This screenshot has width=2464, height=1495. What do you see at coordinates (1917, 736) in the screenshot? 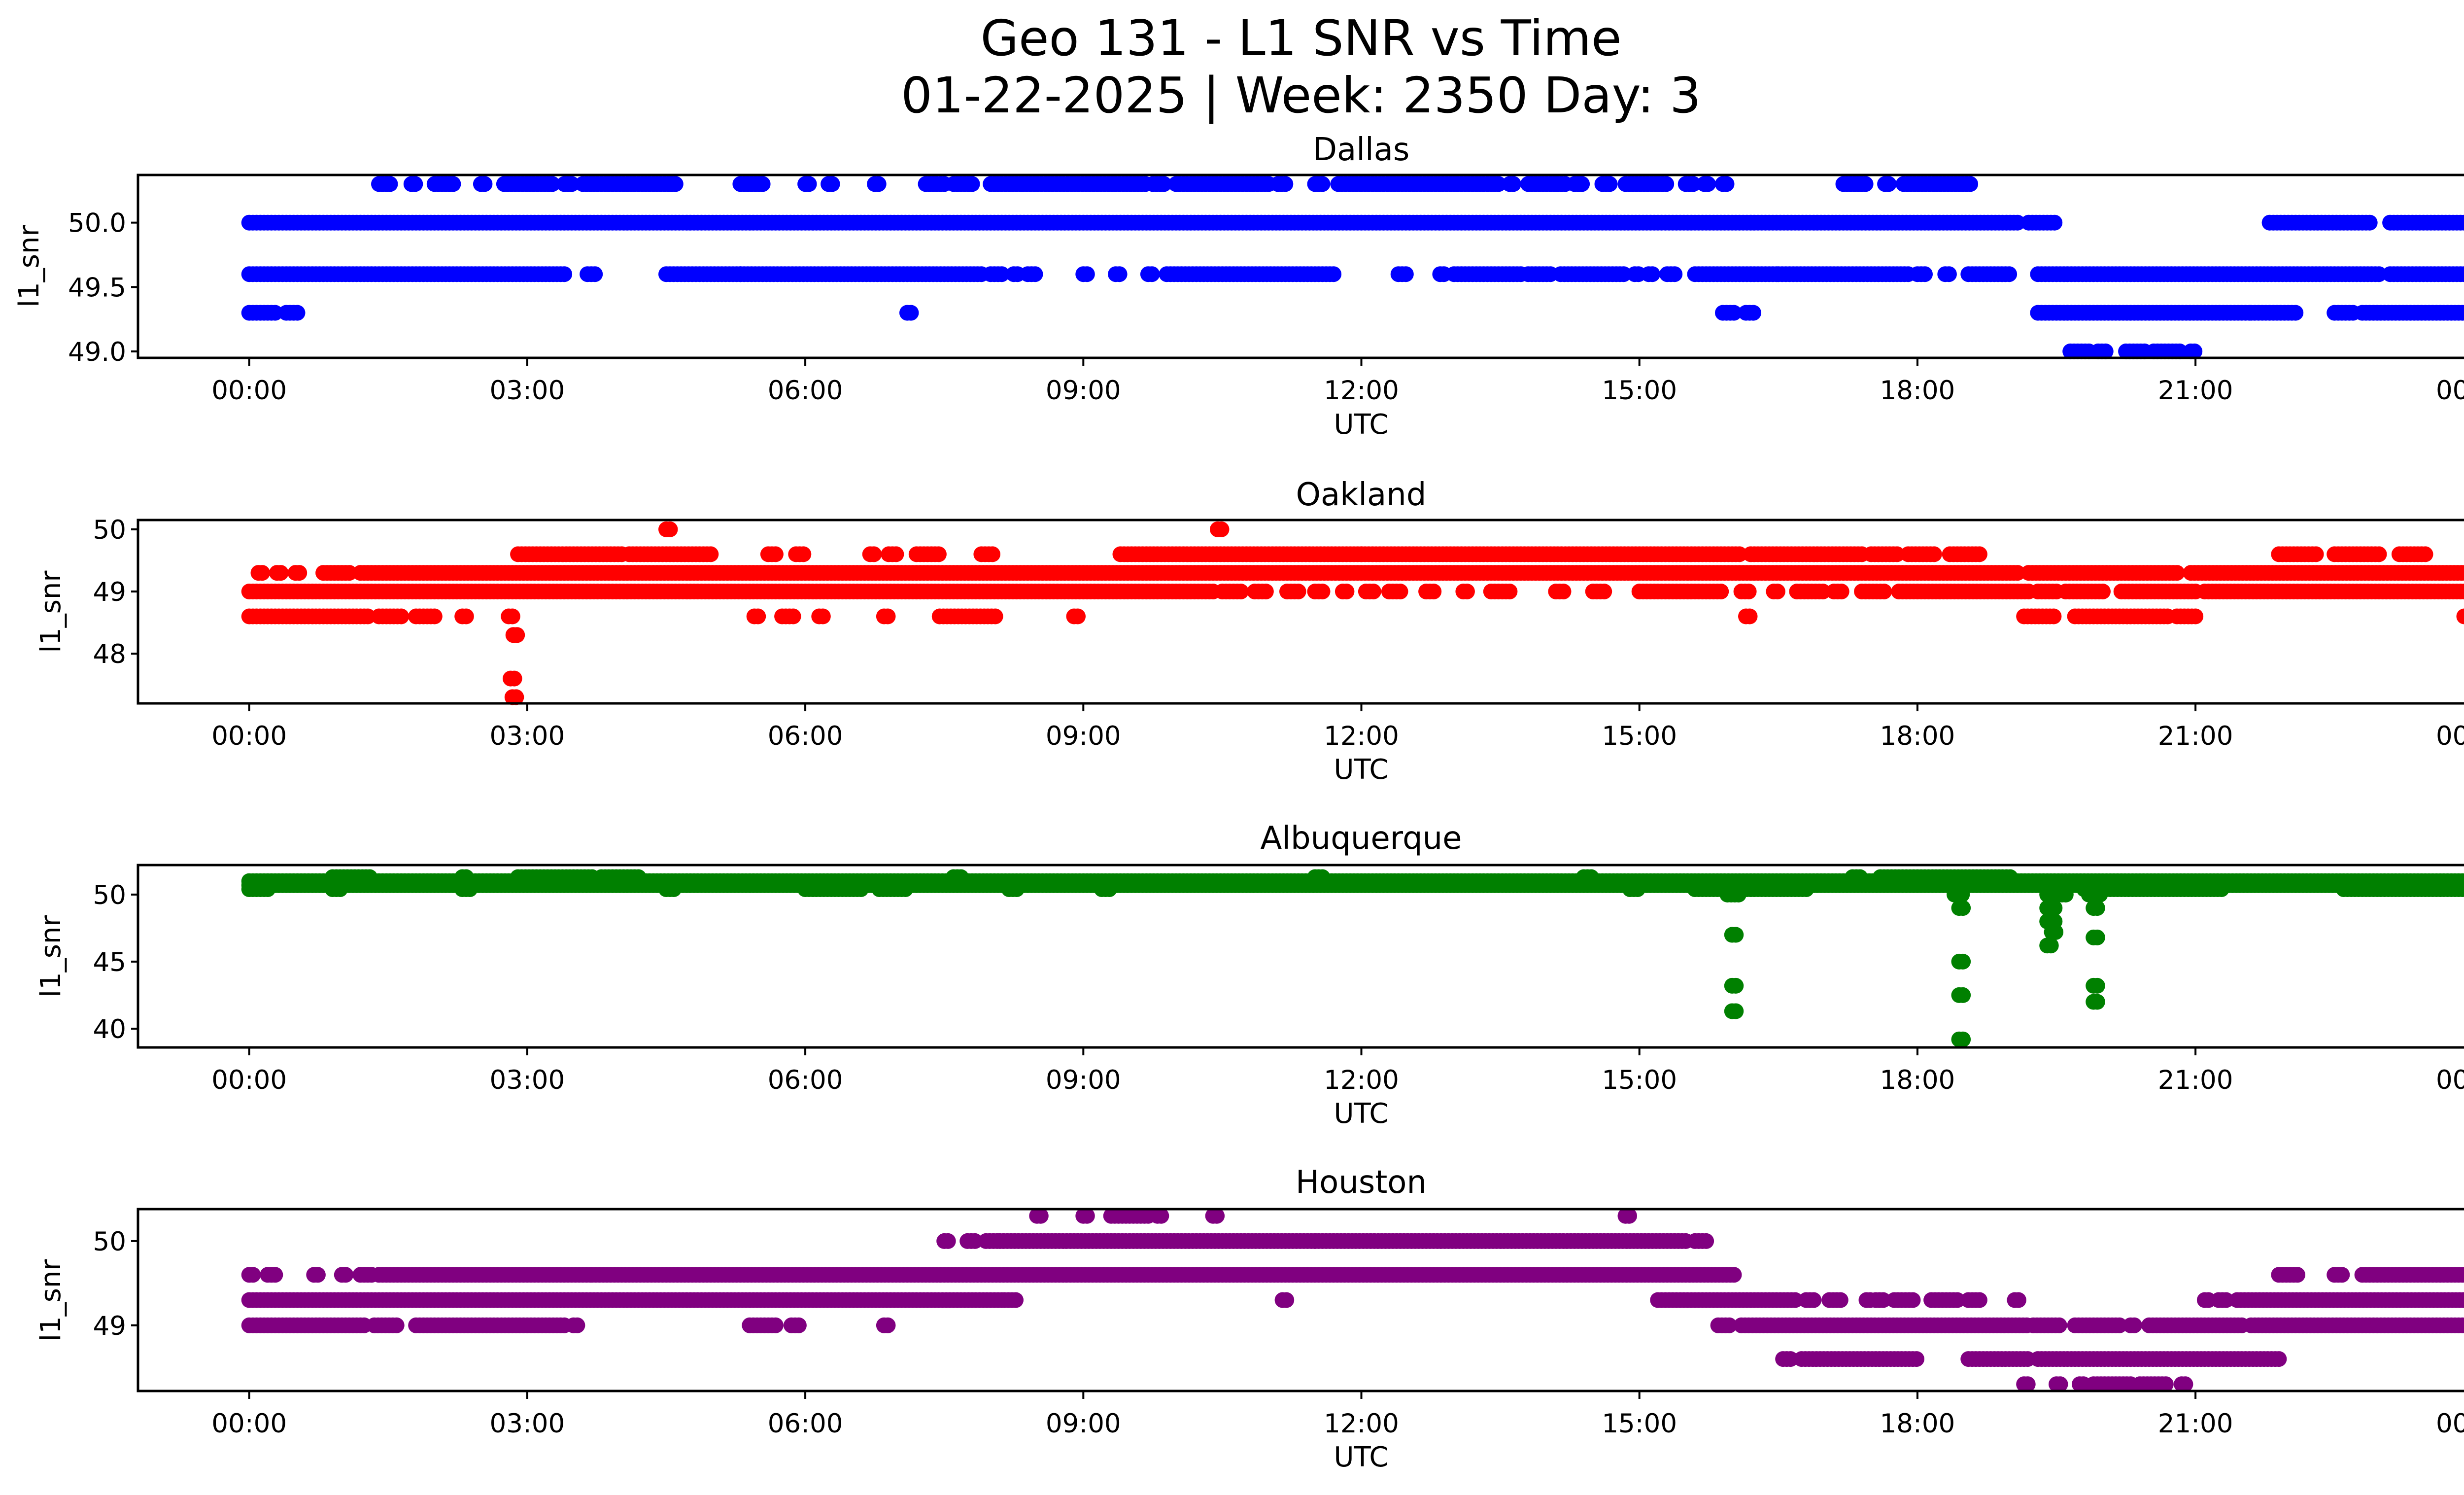
I see `oakland-x-tick-label: 18:00` at bounding box center [1917, 736].